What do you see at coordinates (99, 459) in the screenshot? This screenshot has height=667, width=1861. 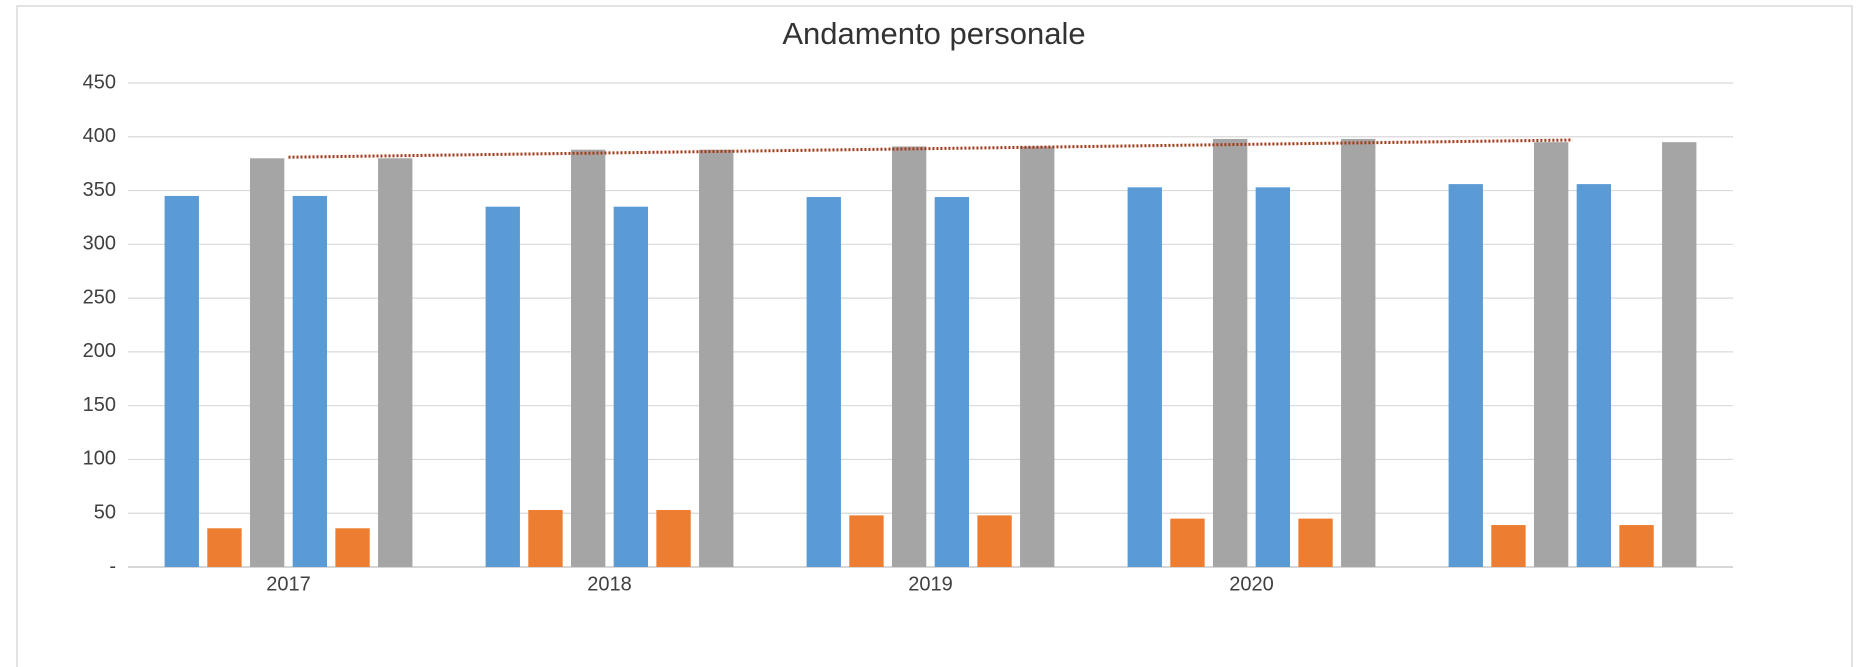 I see `y-tick-label: 100` at bounding box center [99, 459].